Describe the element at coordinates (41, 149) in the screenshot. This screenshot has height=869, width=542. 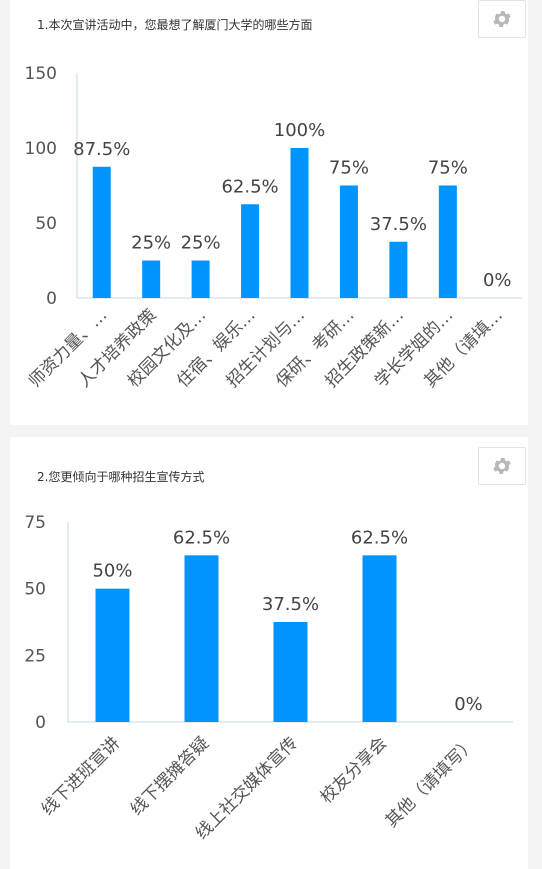
I see `y-tick-label: 100` at that location.